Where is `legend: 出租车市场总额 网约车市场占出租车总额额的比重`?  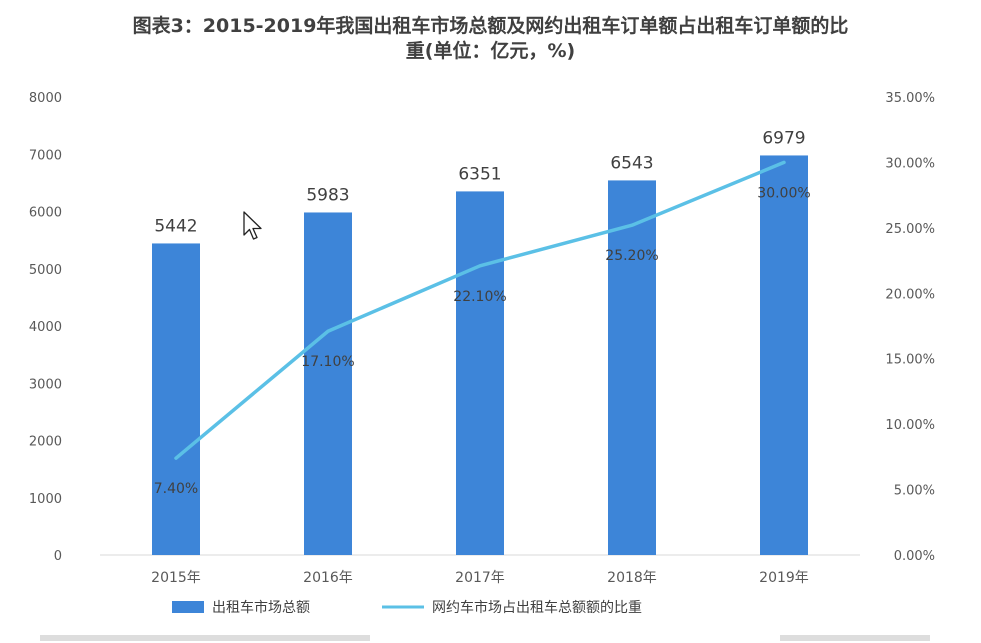
legend: 出租车市场总额 网约车市场占出租车总额额的比重 is located at coordinates (407, 607).